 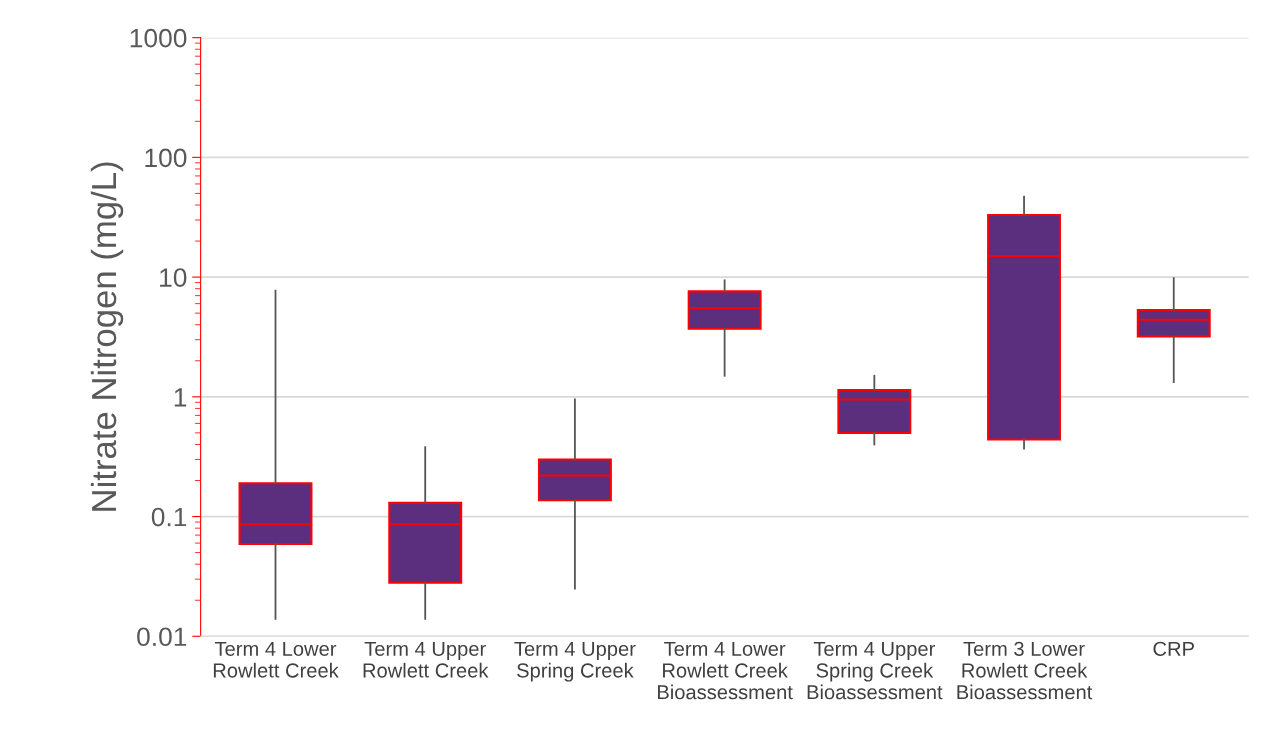 I want to click on x-tick-label: Term 3 Lower Rowlett Creek Bioassessment, so click(x=1025, y=670).